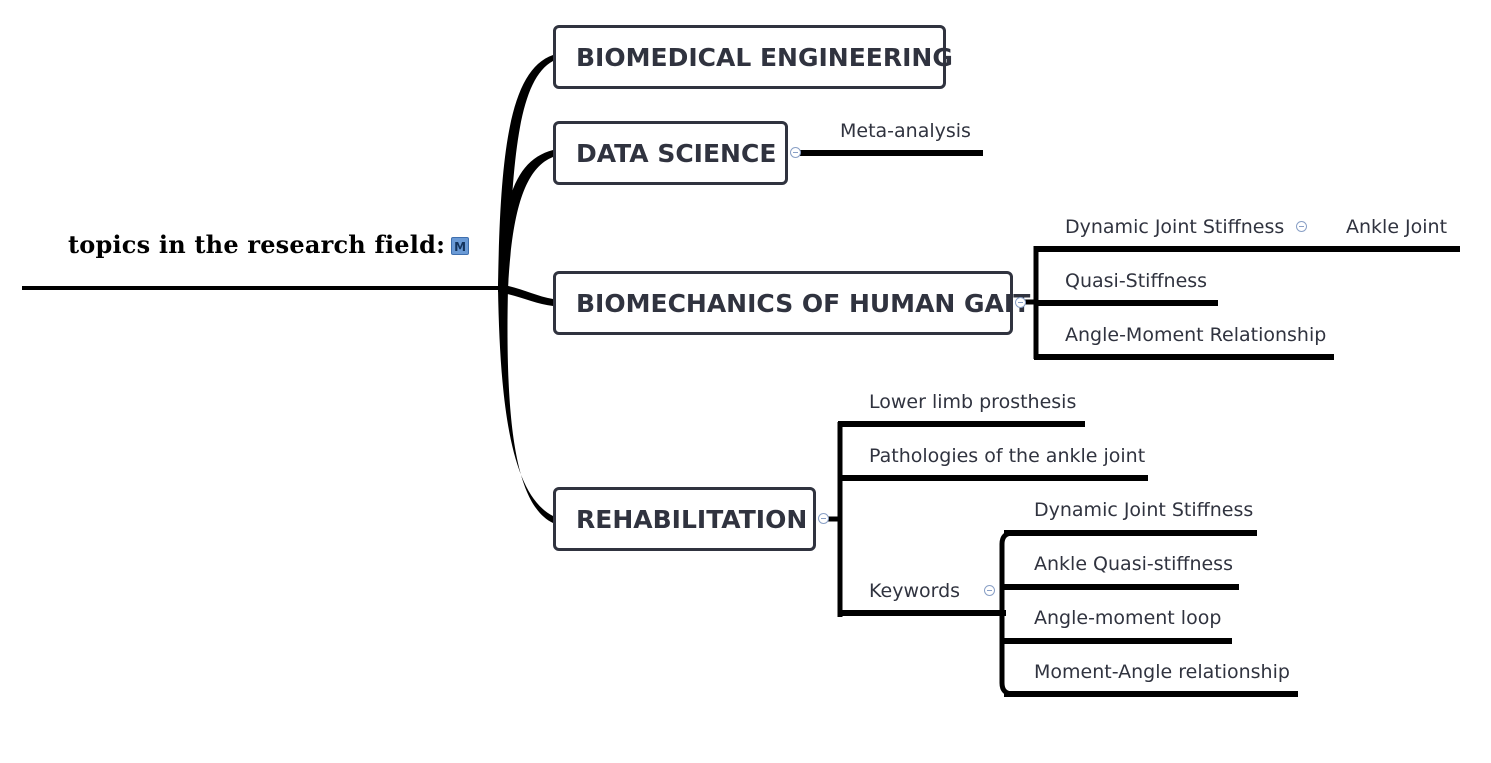 Image resolution: width=1491 pixels, height=763 pixels. I want to click on topic-label: DATA SCIENCE, so click(676, 153).